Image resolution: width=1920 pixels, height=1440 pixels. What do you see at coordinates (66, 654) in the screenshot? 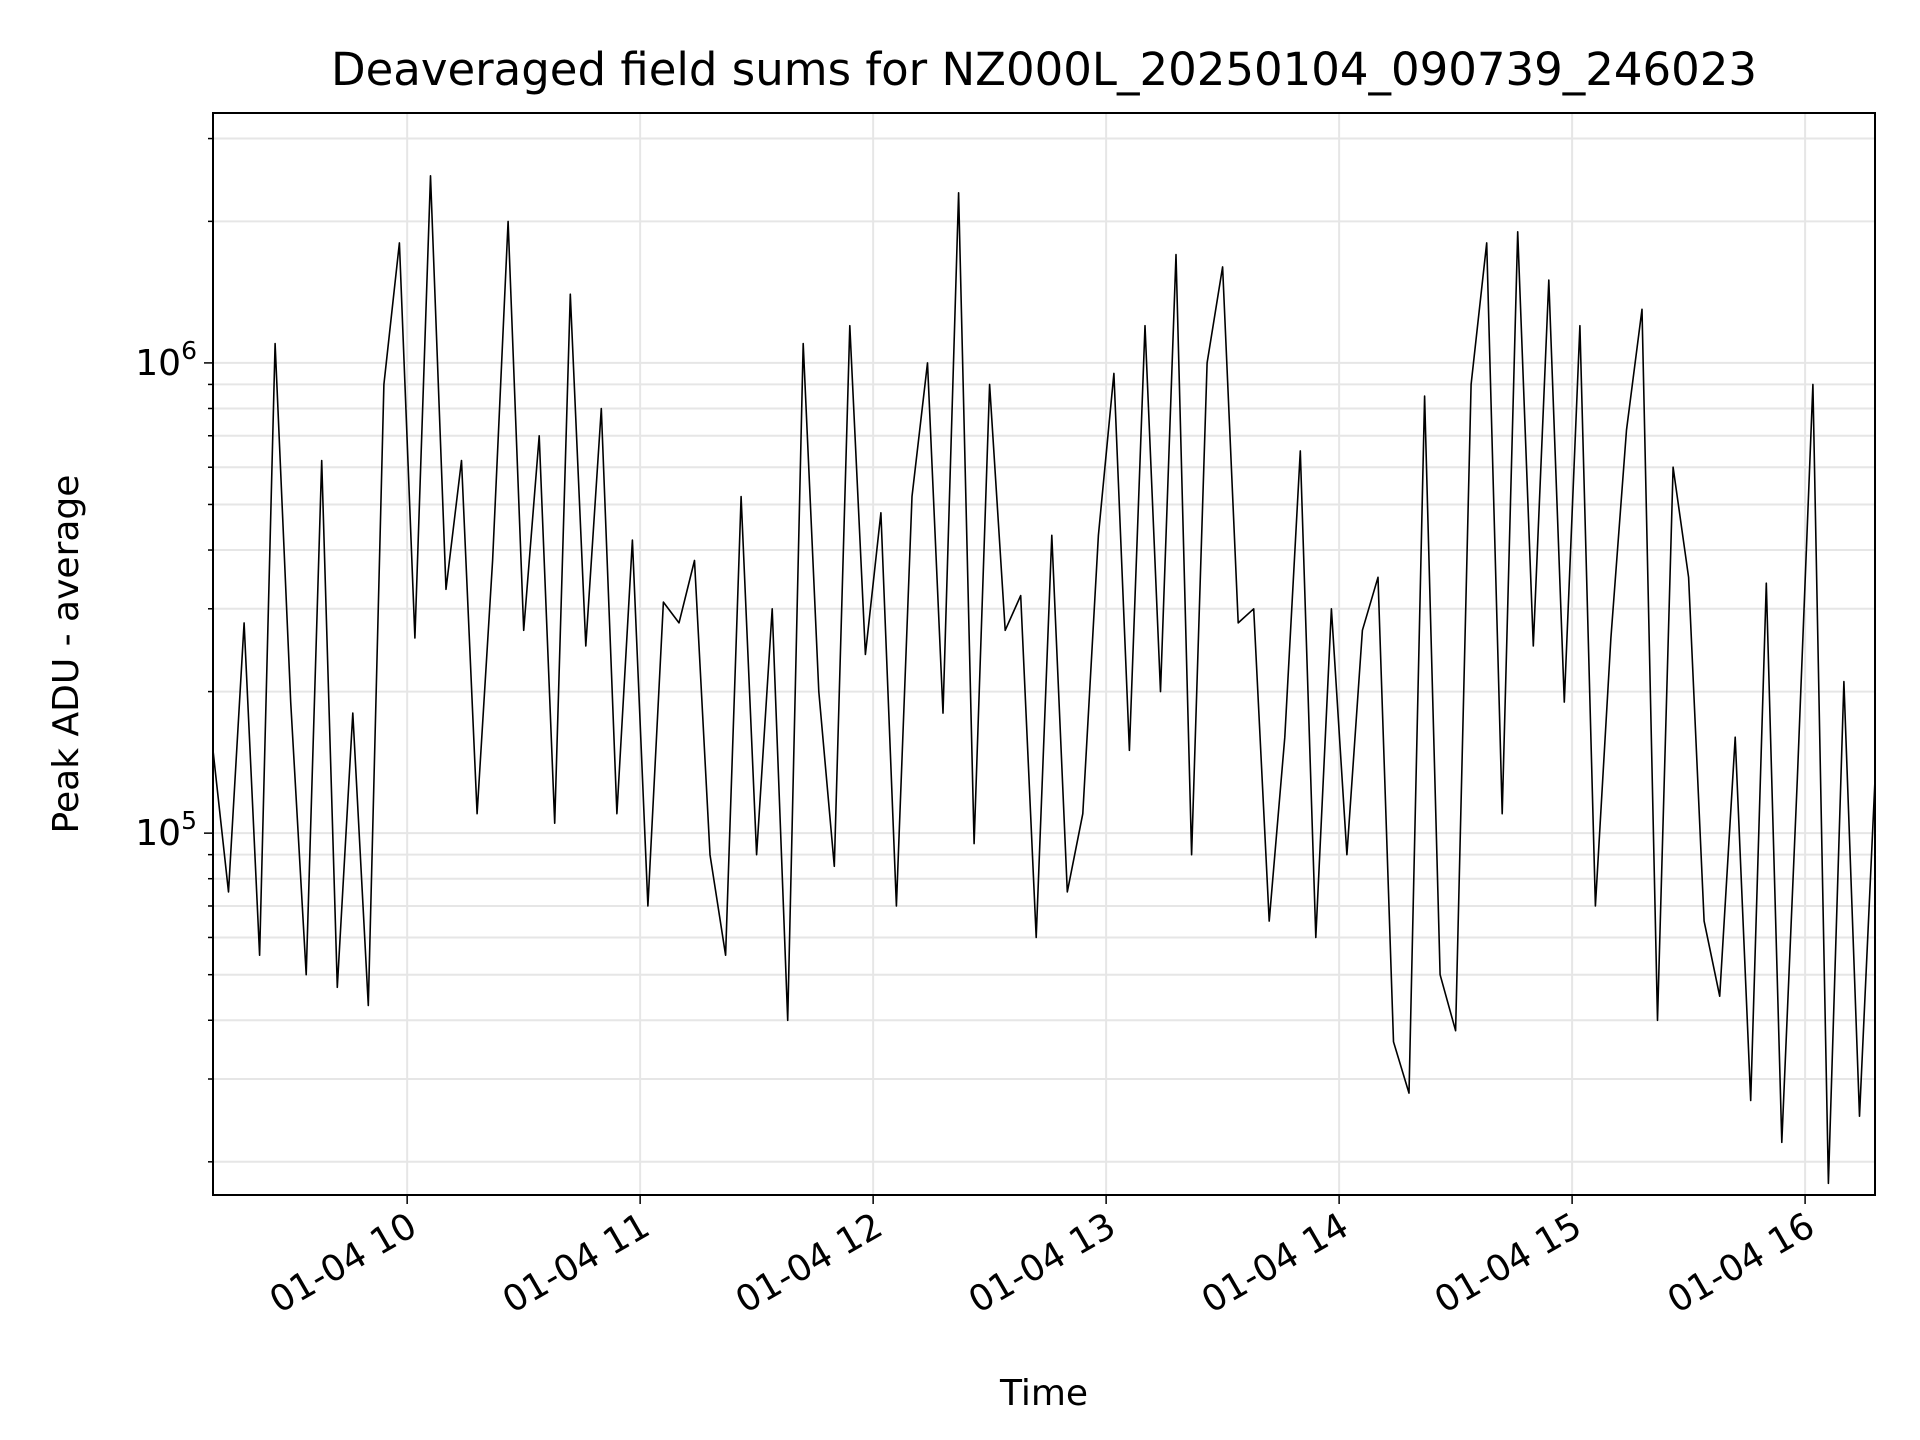
I see `y-axis-label: Peak ADU - average` at bounding box center [66, 654].